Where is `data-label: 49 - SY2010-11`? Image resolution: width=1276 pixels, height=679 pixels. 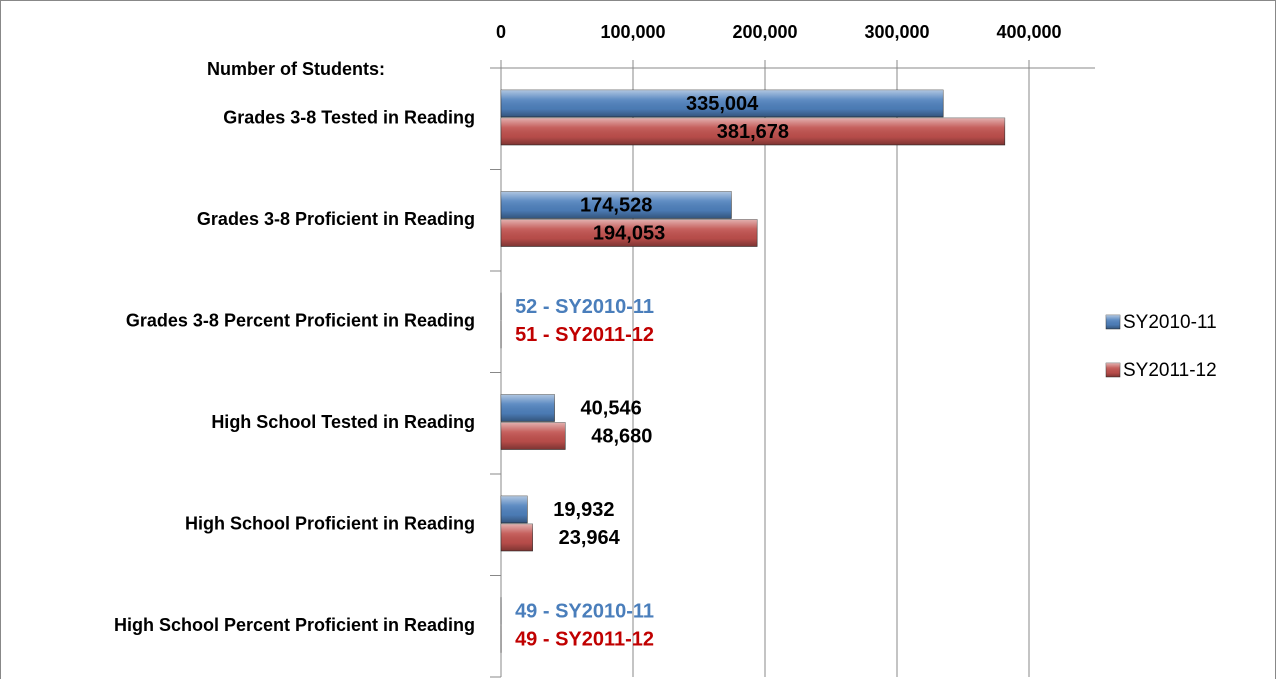
data-label: 49 - SY2010-11 is located at coordinates (584, 611).